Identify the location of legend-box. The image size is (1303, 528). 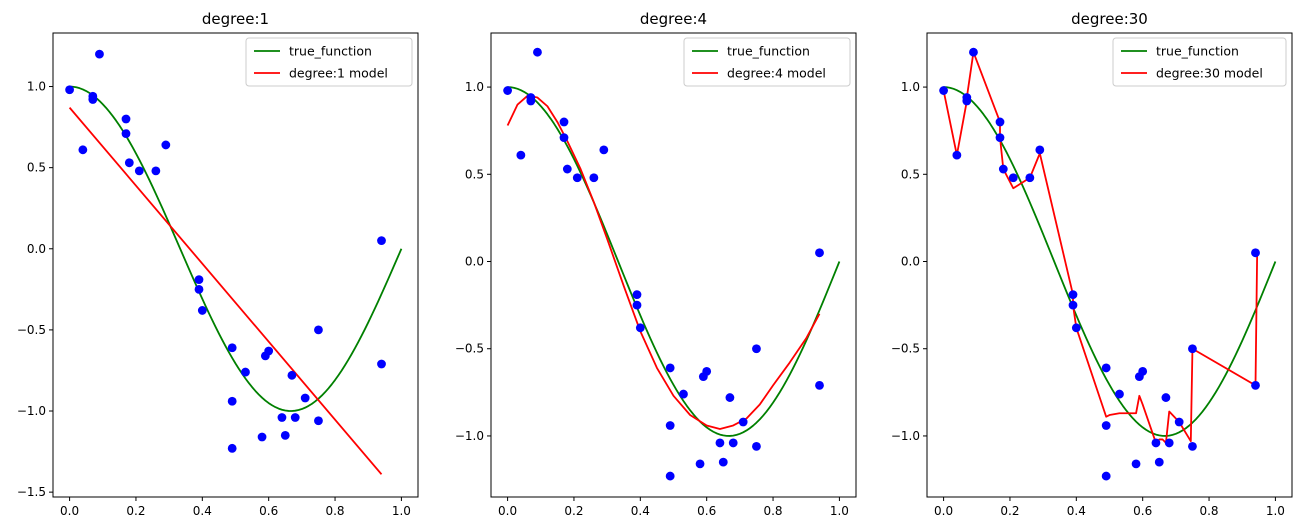
(329, 62).